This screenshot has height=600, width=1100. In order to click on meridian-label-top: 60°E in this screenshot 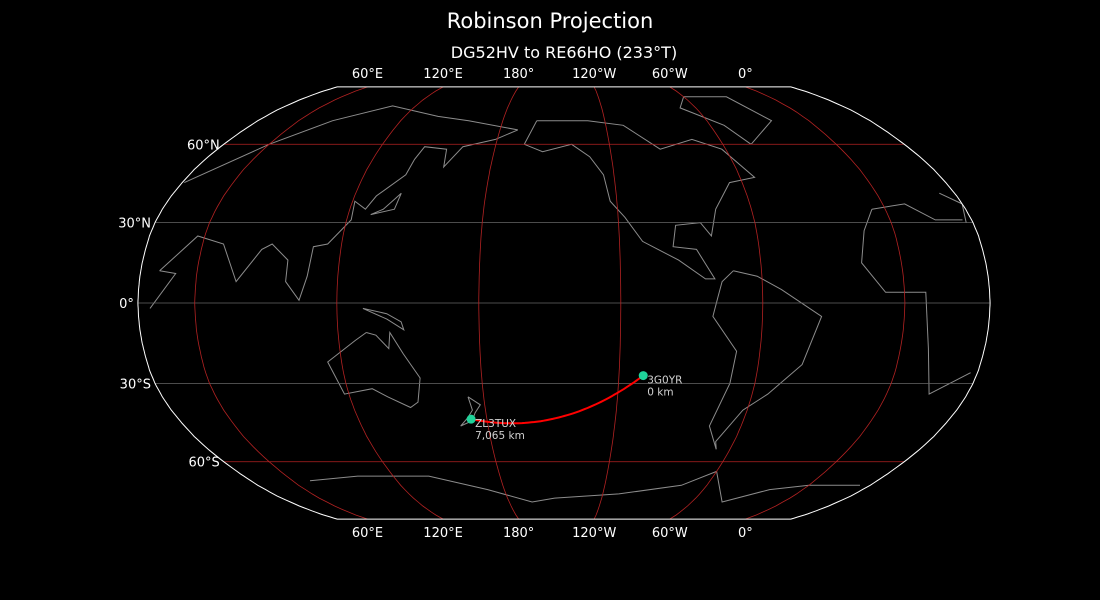, I will do `click(367, 74)`.